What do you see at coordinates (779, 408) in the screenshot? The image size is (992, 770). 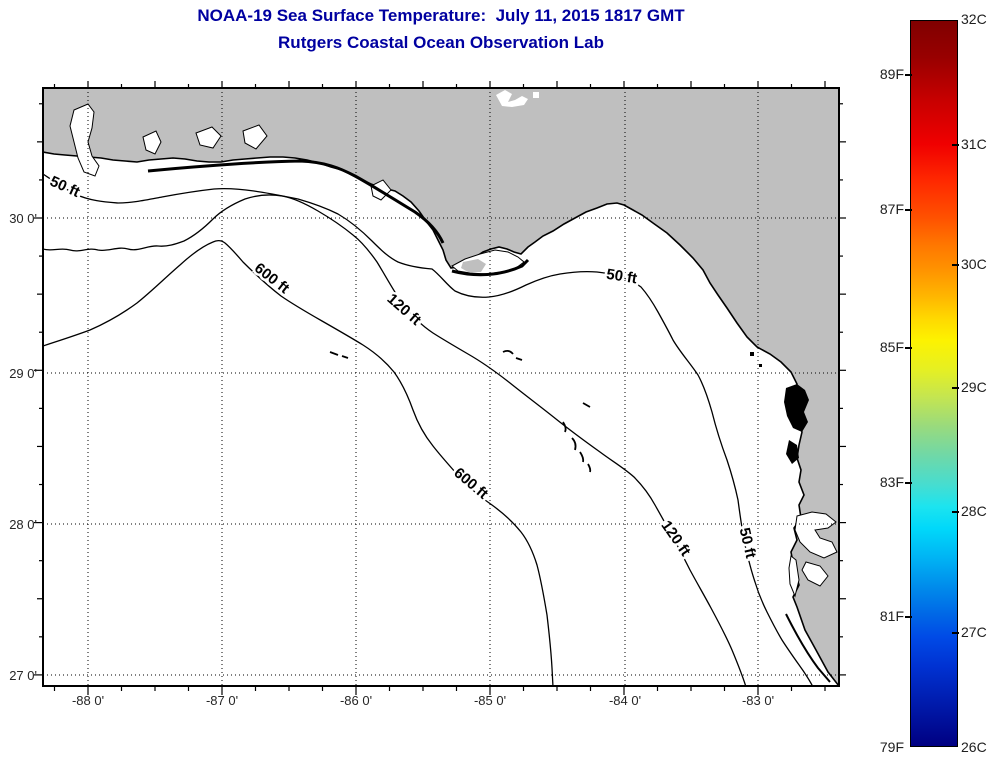 I see `shore-blobs` at bounding box center [779, 408].